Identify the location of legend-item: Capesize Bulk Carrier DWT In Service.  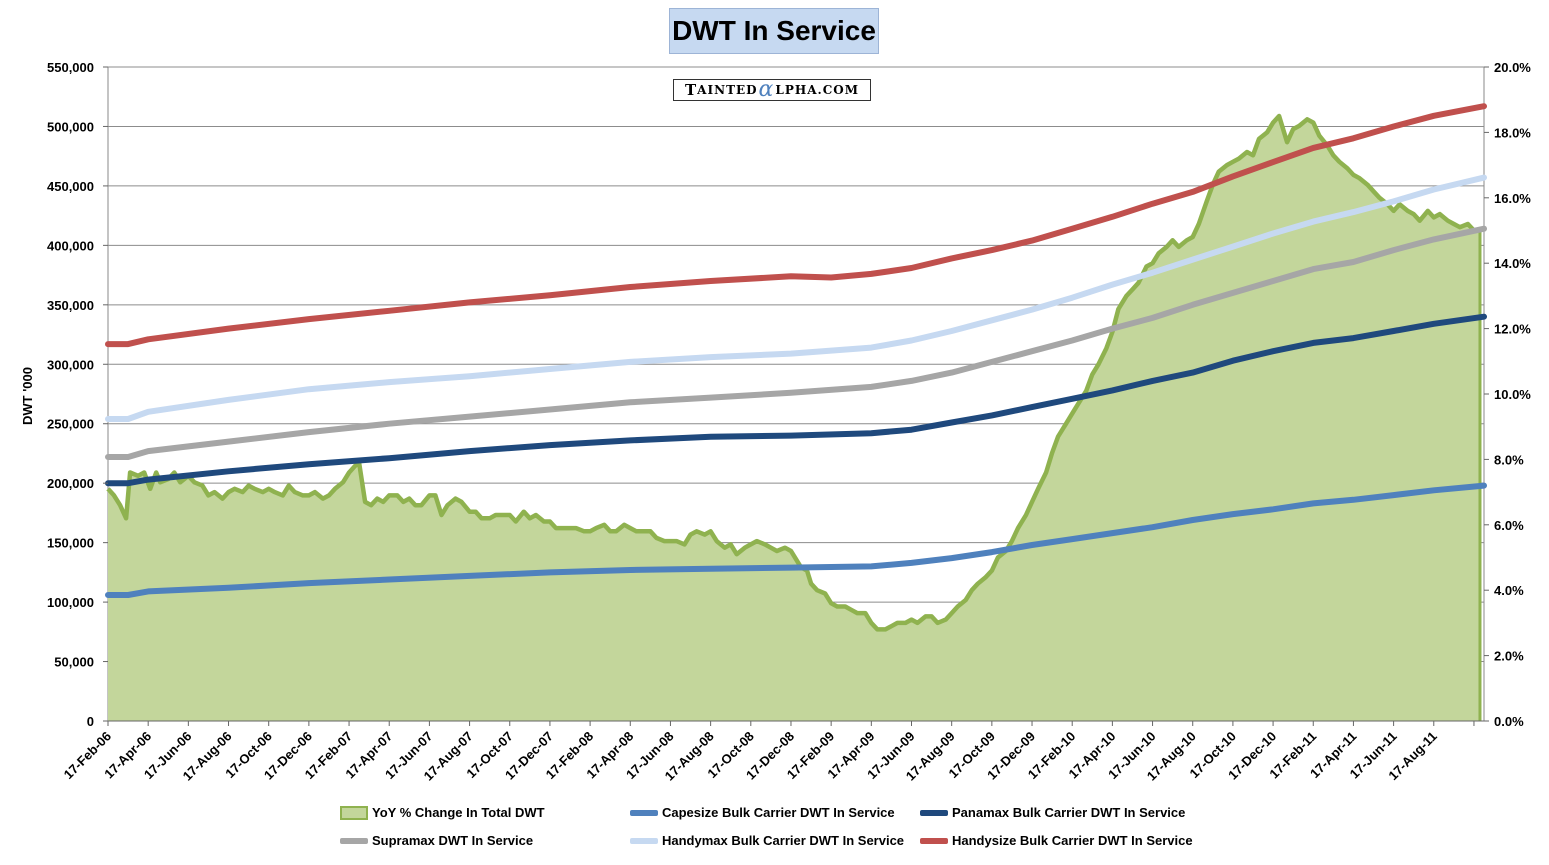
(762, 812).